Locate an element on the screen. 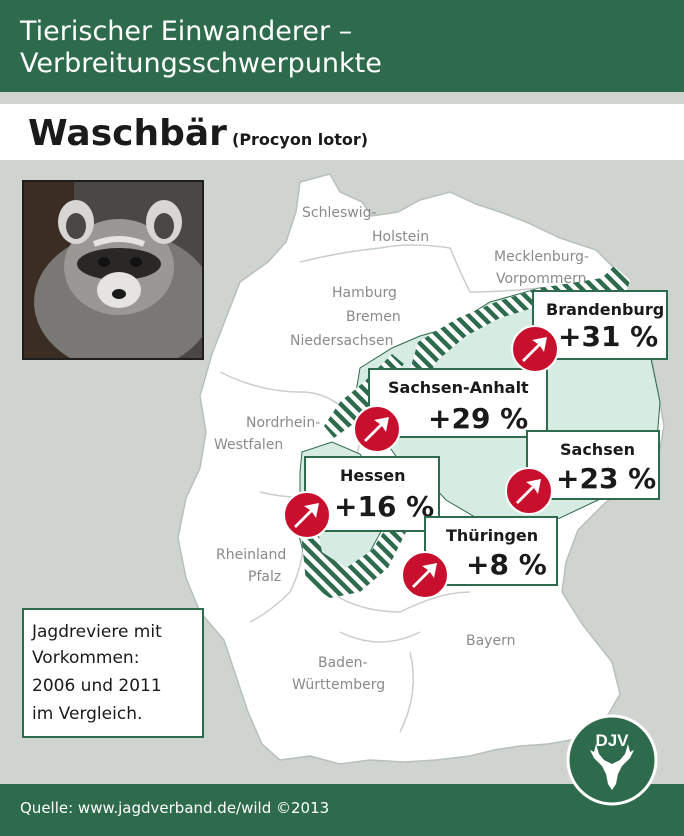 This screenshot has width=684, height=836. region-label-rheinland: Rheinland is located at coordinates (251, 555).